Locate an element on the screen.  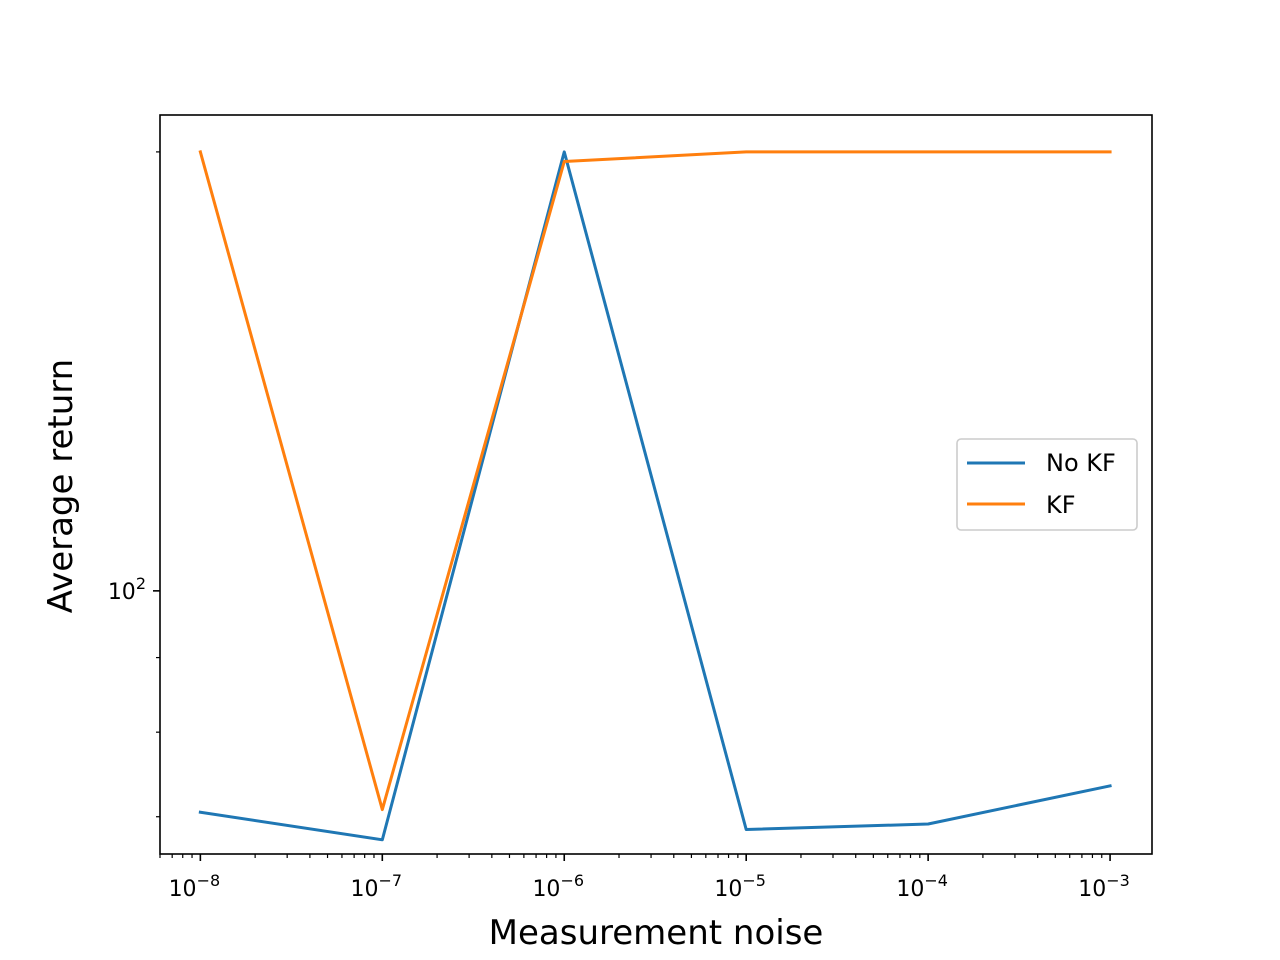
x-tick-labels: 10⁻⁸ 10⁻⁷ 10⁻⁶ 10⁻⁵ 10⁻⁴ 10⁻³ is located at coordinates (649, 886).